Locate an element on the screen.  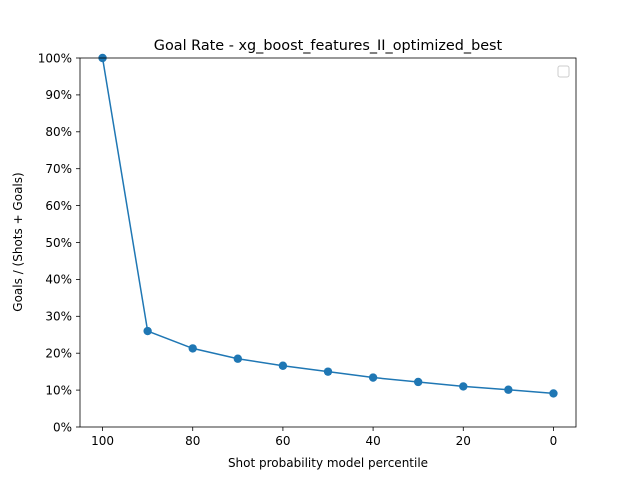
y-tick-label: 40% is located at coordinates (58, 280).